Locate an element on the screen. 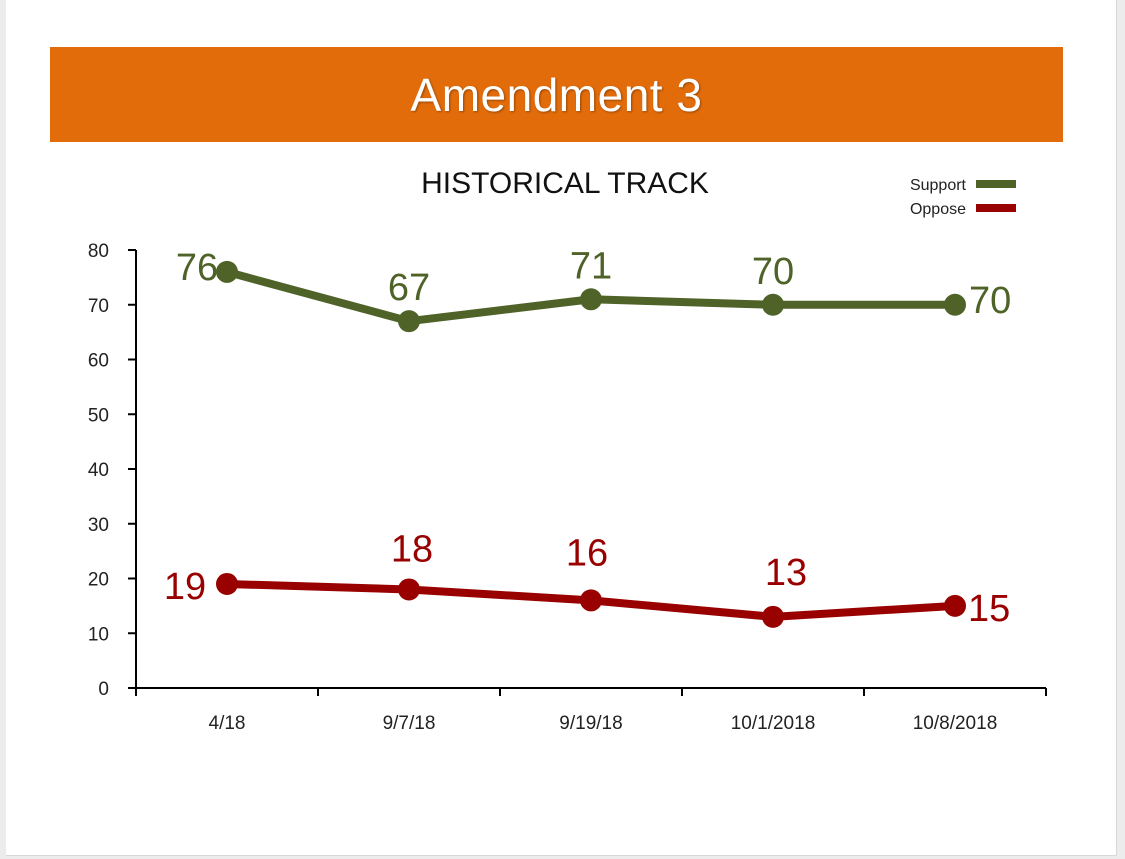  support-data-label: 71 is located at coordinates (591, 266).